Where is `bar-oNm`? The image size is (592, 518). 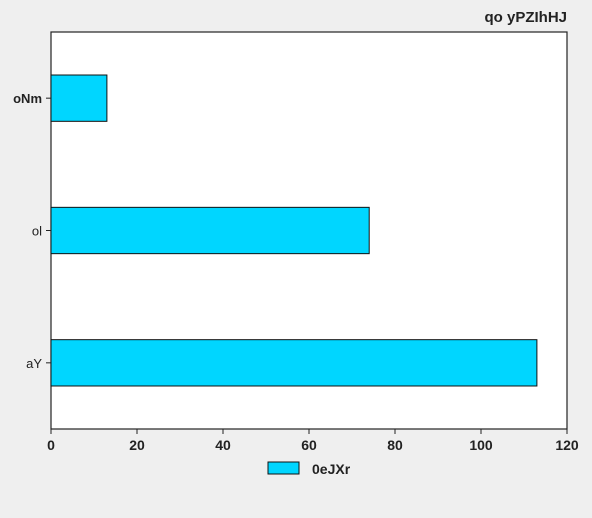
bar-oNm is located at coordinates (79, 98).